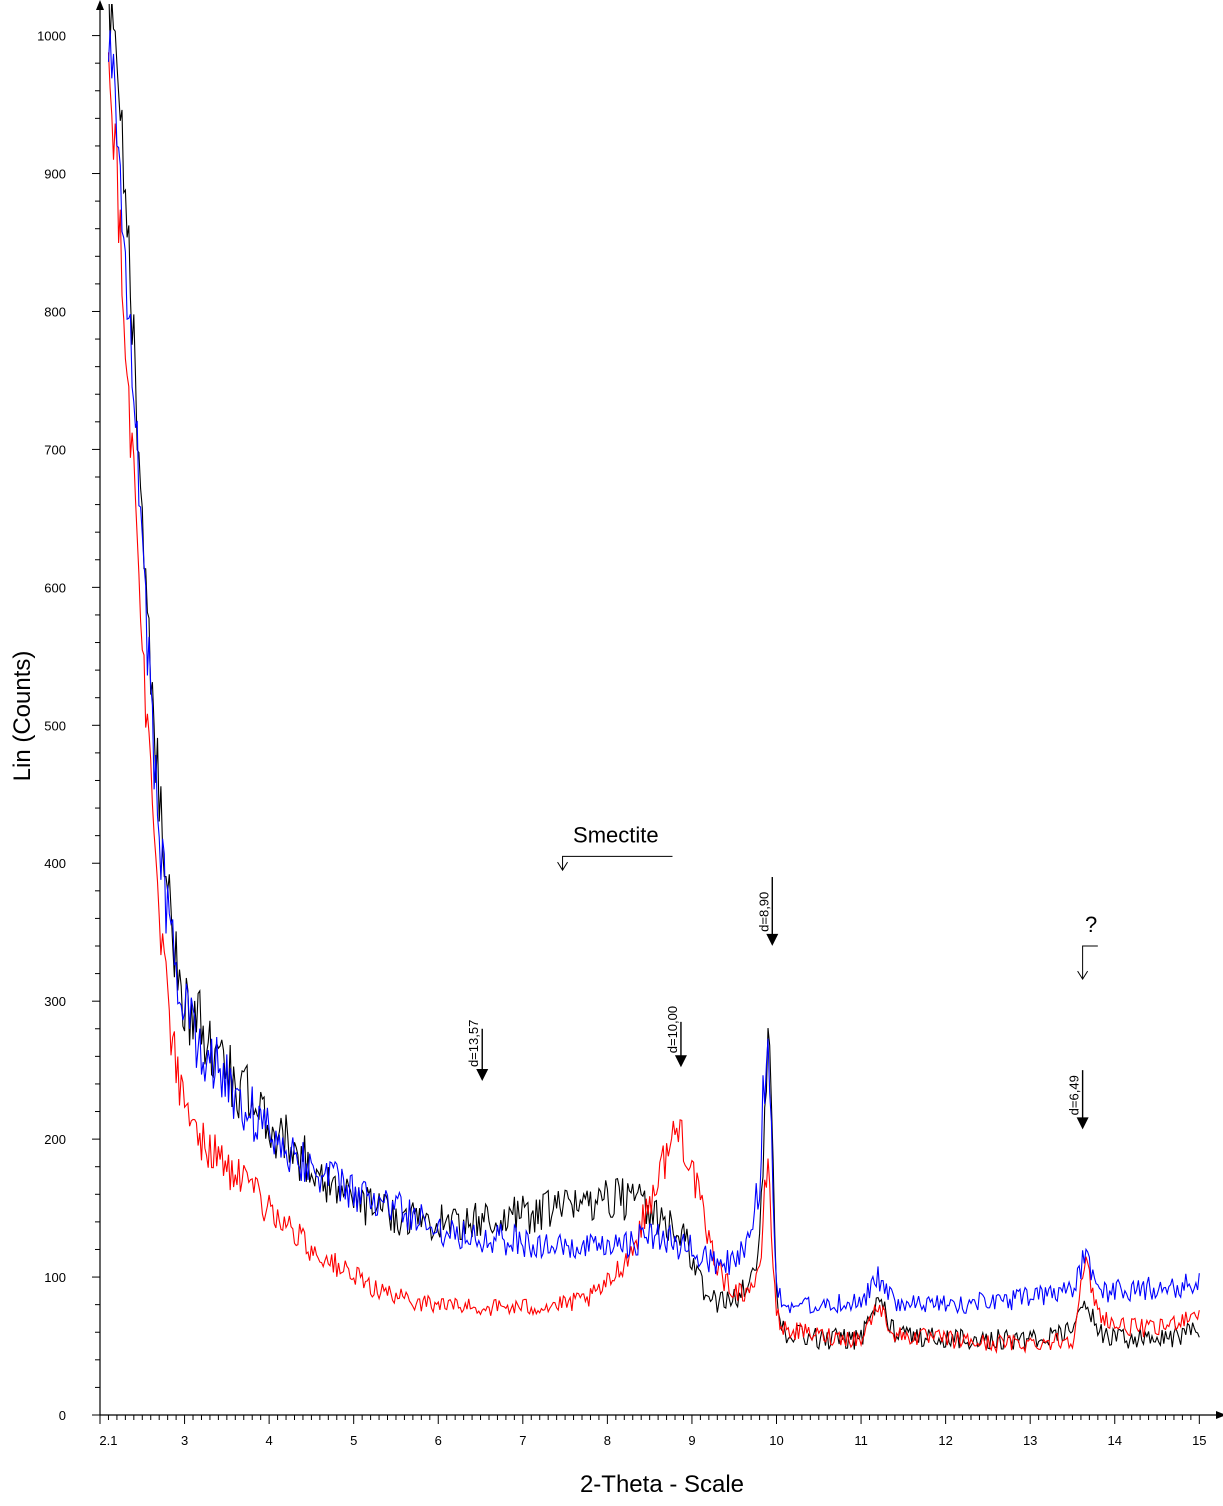 The width and height of the screenshot is (1223, 1506). I want to click on x-tick-label: 3, so click(184, 1440).